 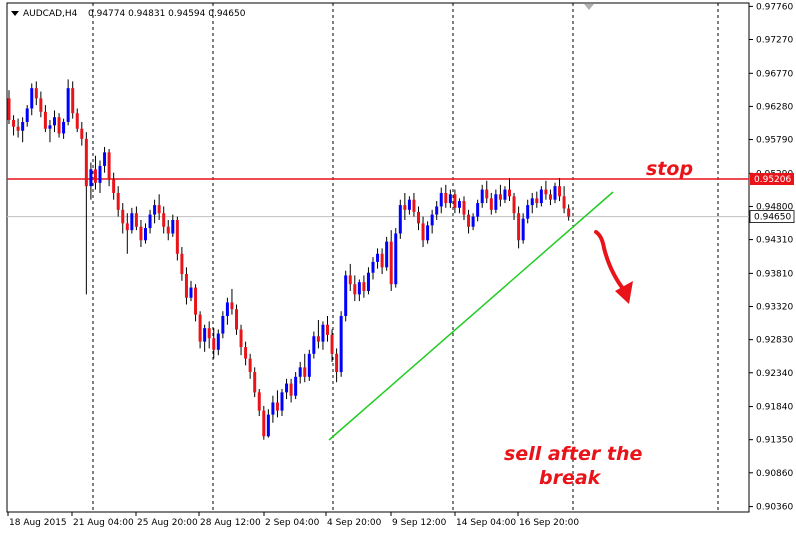 I want to click on x-tick-label: 21 Aug 04:00, so click(x=103, y=523).